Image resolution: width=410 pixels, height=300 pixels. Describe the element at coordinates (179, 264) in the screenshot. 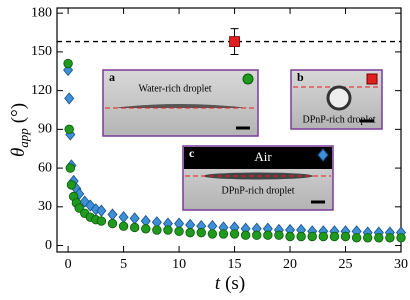

I see `x-tick-label: 10` at that location.